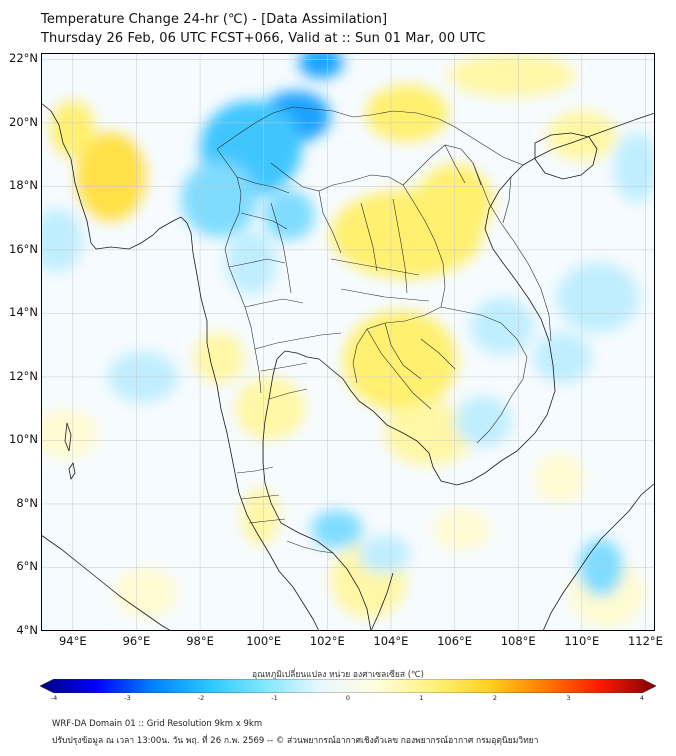  Describe the element at coordinates (477, 243) in the screenshot. I see `border-laos-vietnam` at that location.